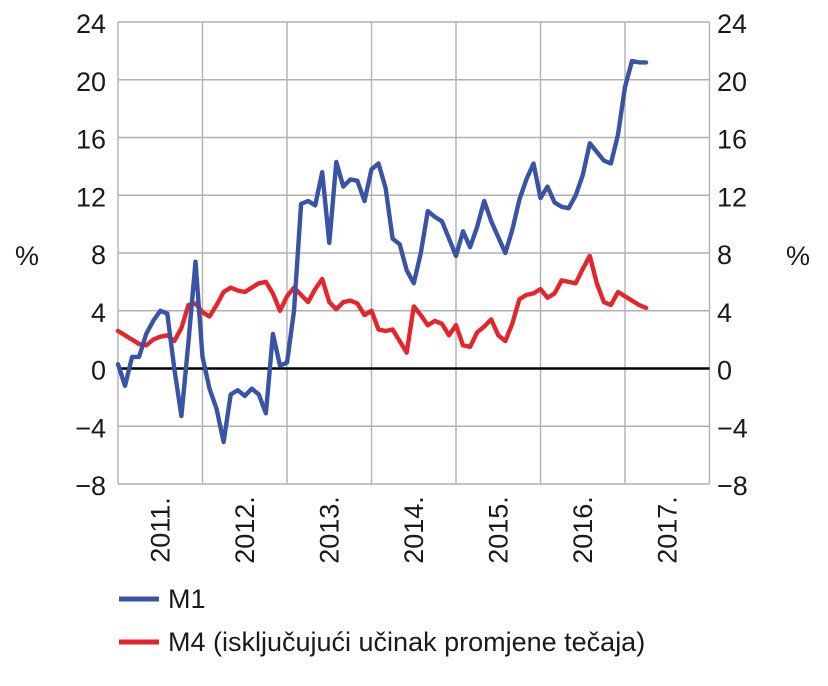  I want to click on y-tick-right-0: 0, so click(724, 371).